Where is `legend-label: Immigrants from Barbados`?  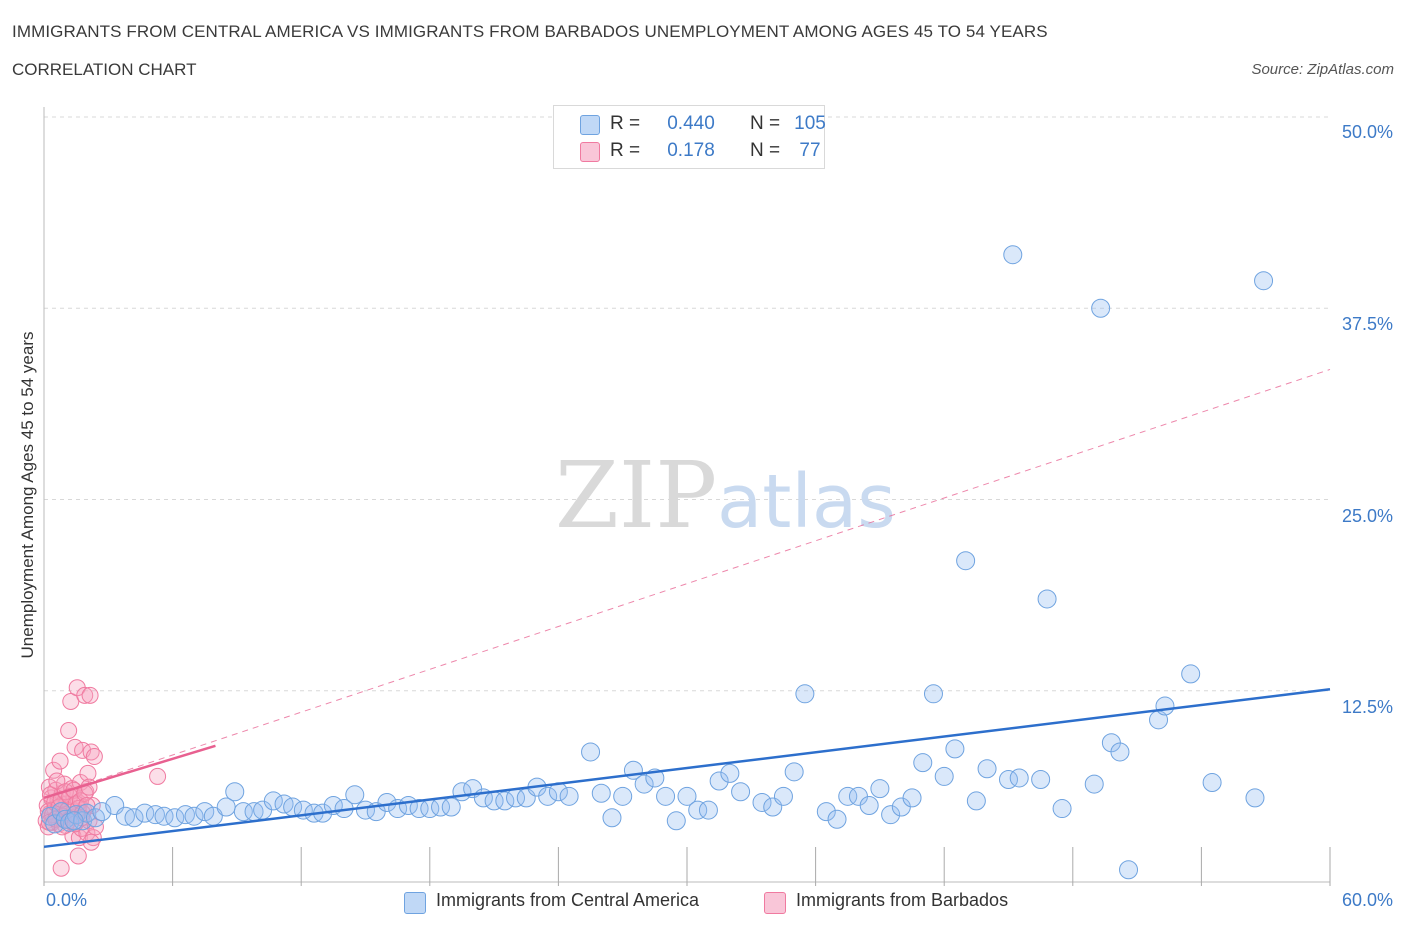 legend-label: Immigrants from Barbados is located at coordinates (902, 900).